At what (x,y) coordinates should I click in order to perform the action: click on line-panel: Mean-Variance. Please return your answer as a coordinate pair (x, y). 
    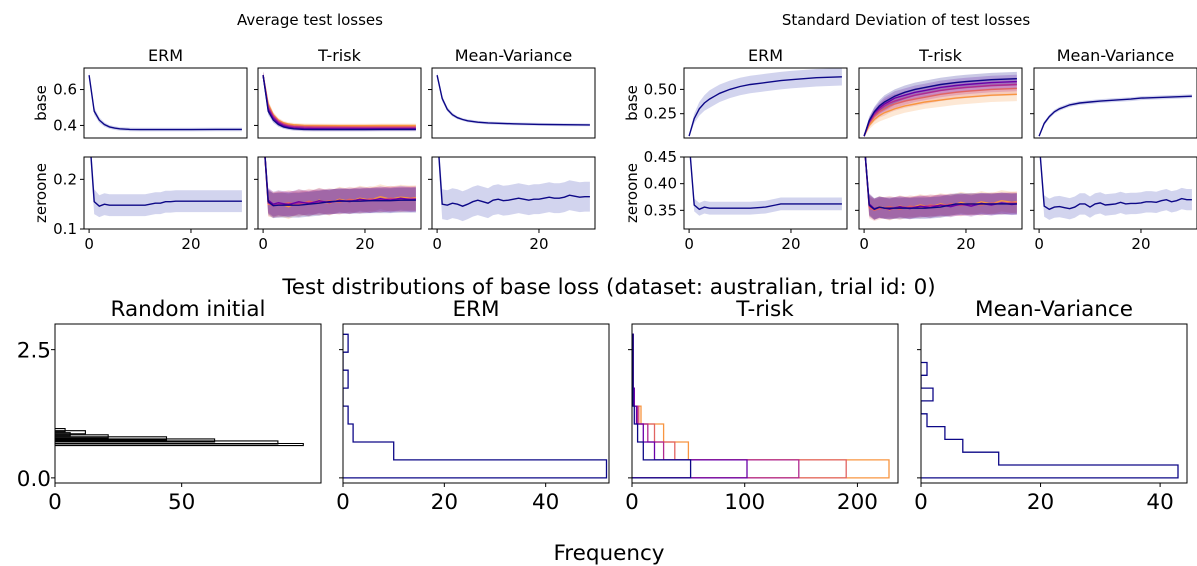
    Looking at the image, I should click on (1113, 92).